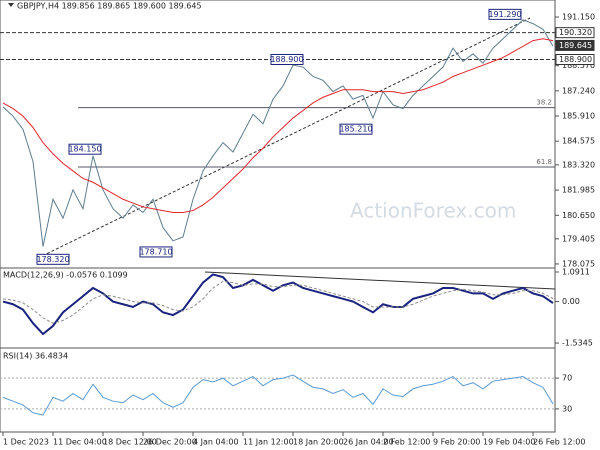 The image size is (600, 450). Describe the element at coordinates (26, 442) in the screenshot. I see `x-tick-label: 1 Dec 2023` at that location.